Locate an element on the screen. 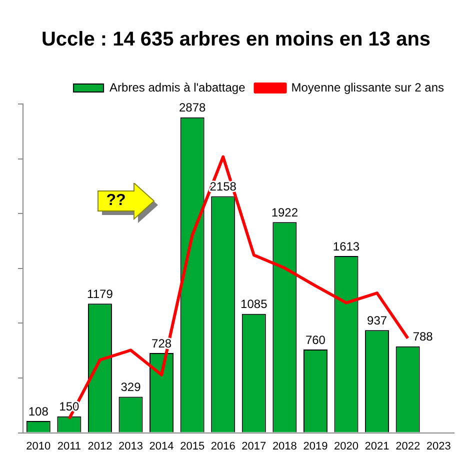 Image resolution: width=472 pixels, height=462 pixels. data-label: 760 is located at coordinates (315, 339).